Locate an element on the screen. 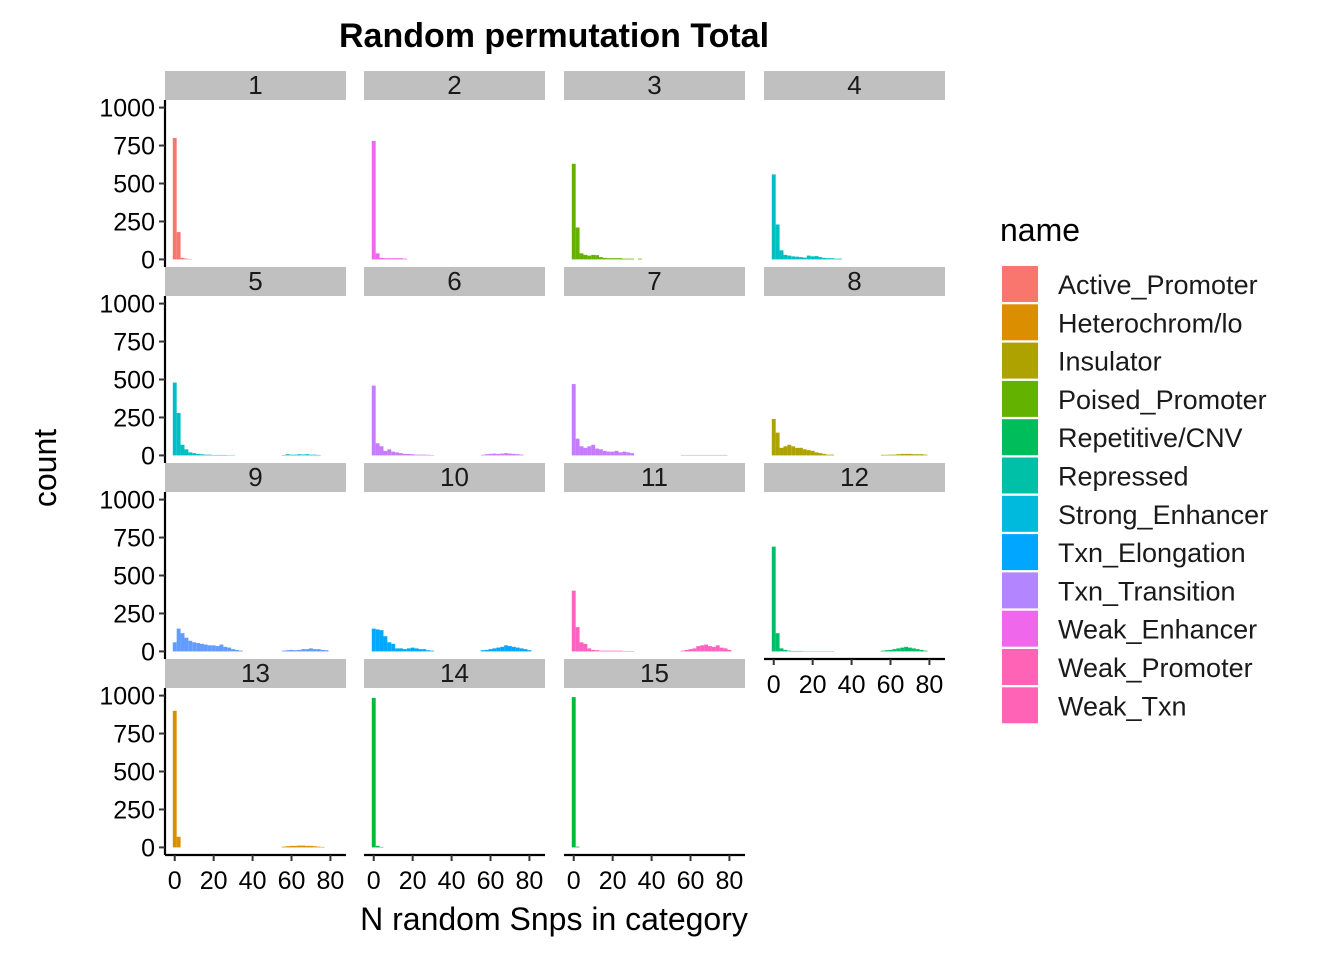 The width and height of the screenshot is (1344, 960). facet-panel-2: 2 is located at coordinates (454, 165).